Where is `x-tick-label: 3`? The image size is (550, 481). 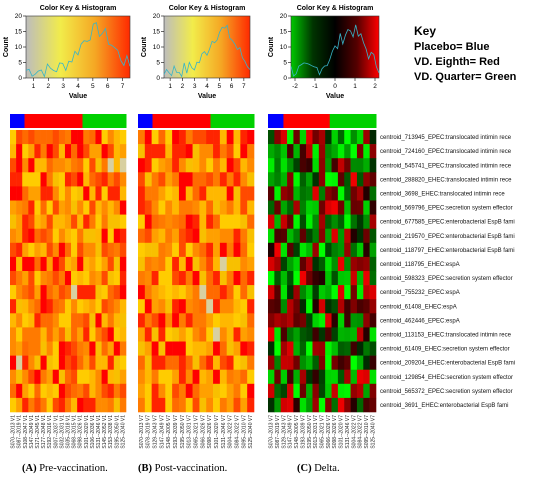
x-tick-label: 3 is located at coordinates (195, 86).